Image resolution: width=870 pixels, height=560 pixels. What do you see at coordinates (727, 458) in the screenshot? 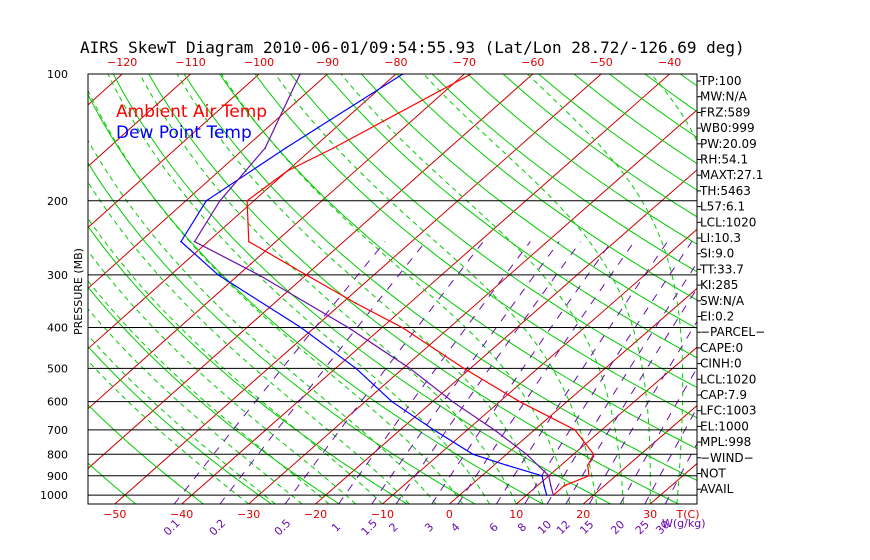
I see `index-label: −WIND−` at bounding box center [727, 458].